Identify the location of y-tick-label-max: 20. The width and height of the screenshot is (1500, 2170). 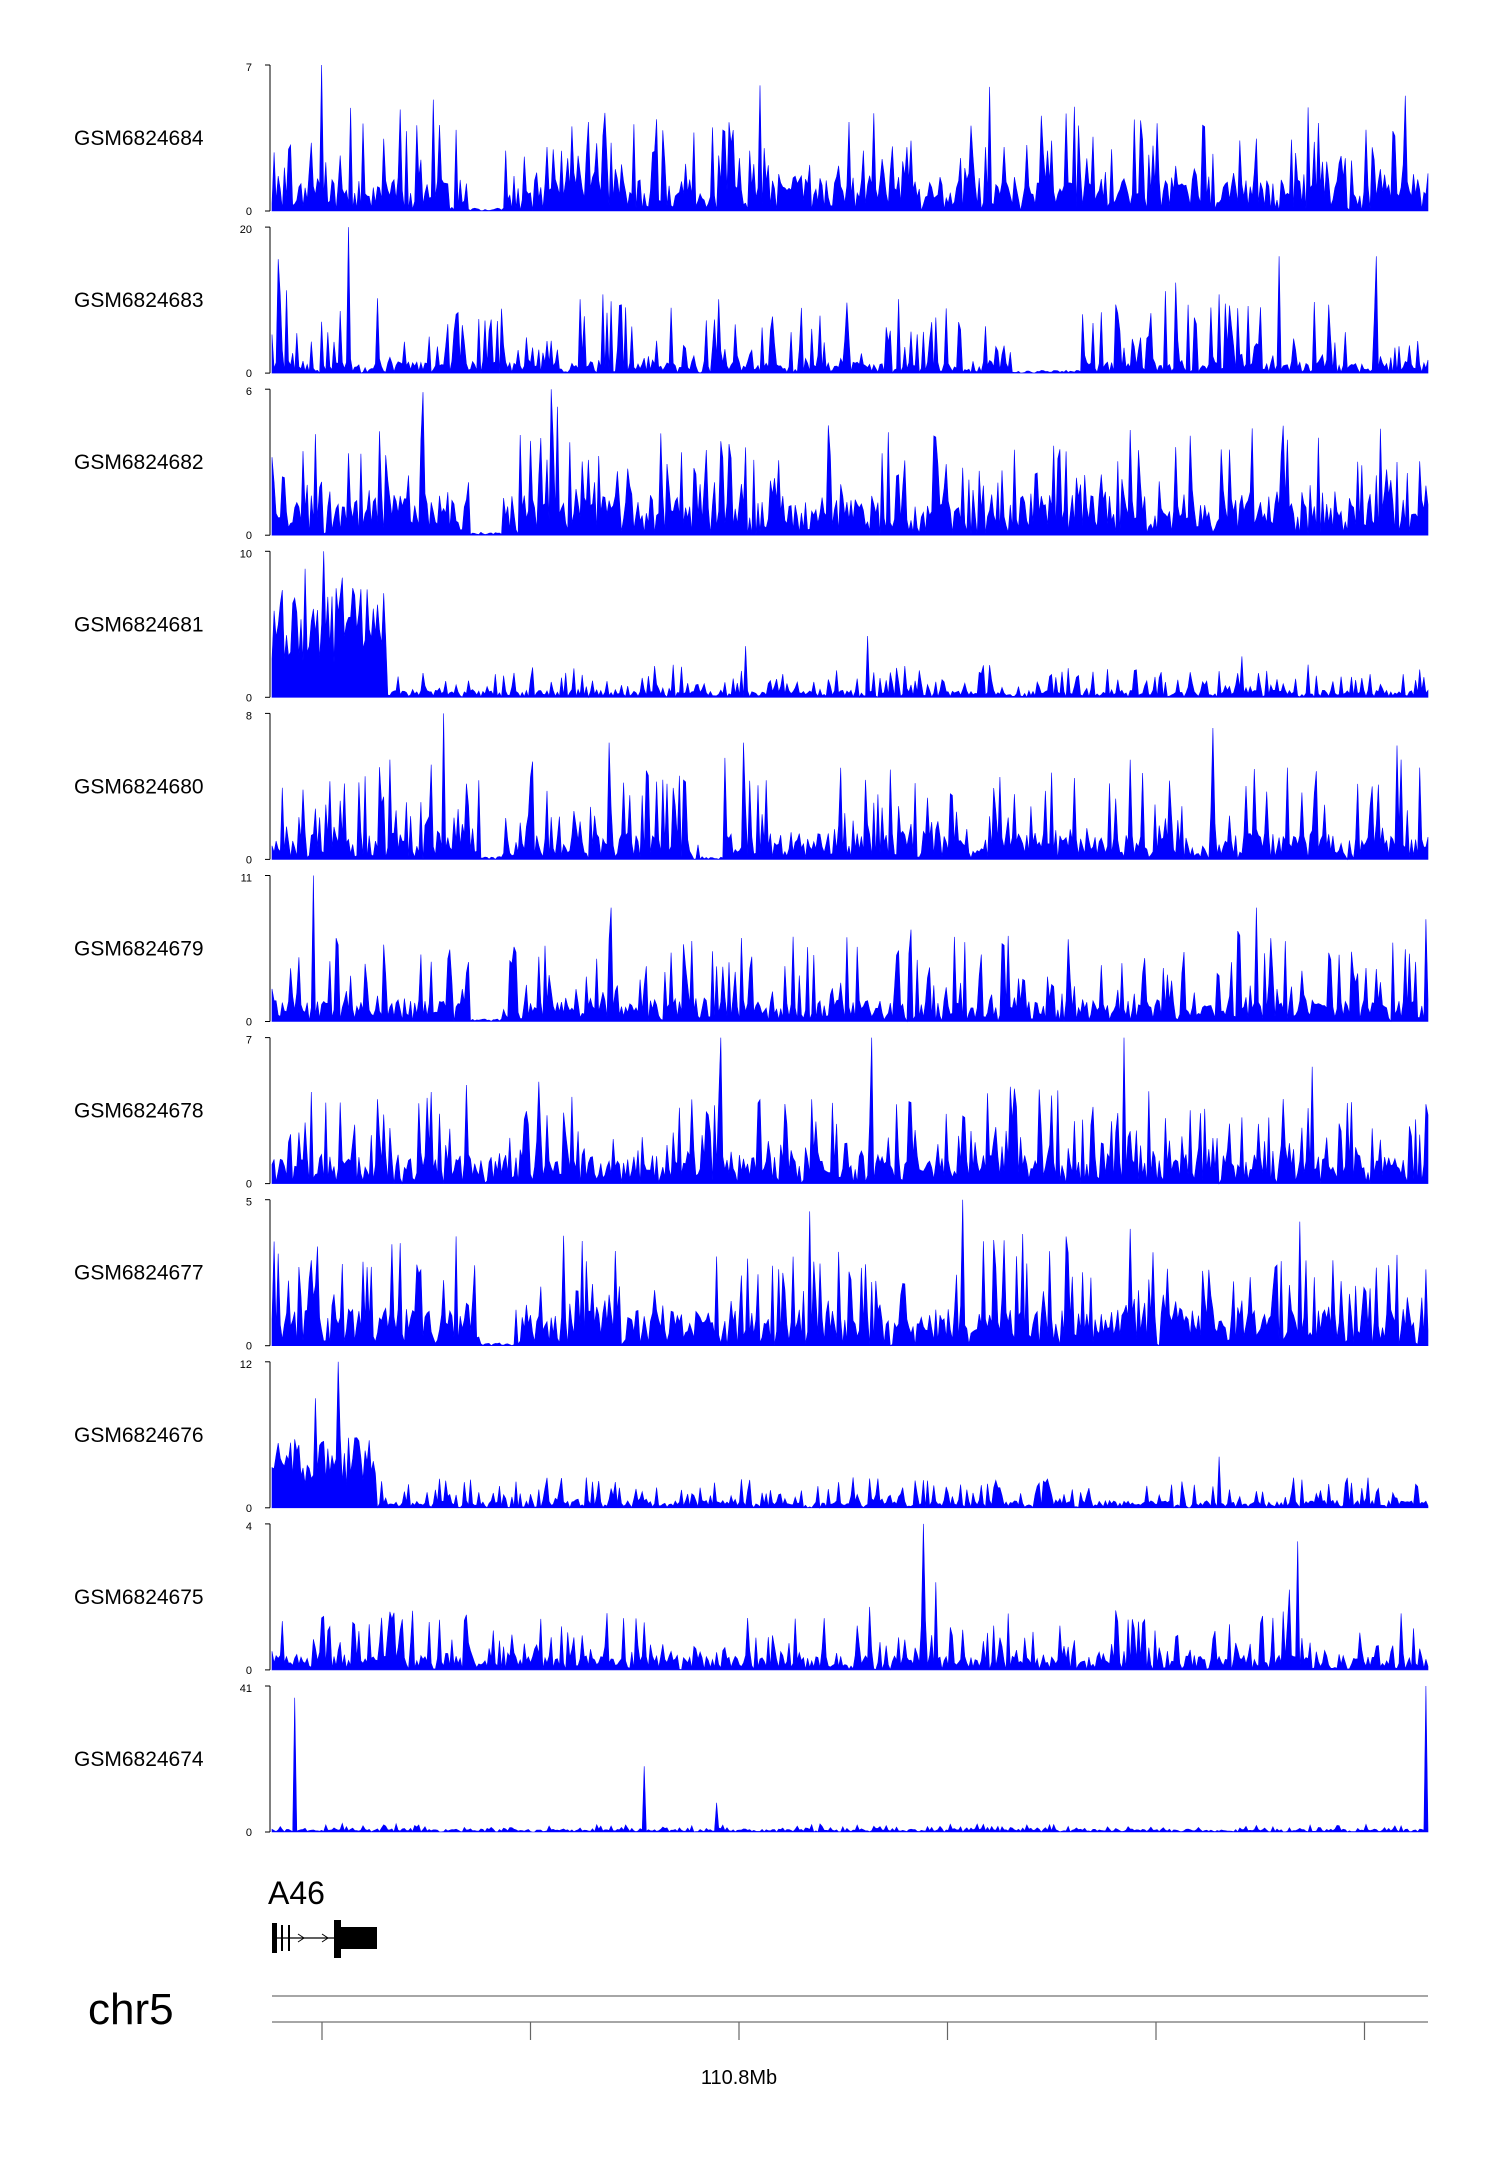
(246, 230).